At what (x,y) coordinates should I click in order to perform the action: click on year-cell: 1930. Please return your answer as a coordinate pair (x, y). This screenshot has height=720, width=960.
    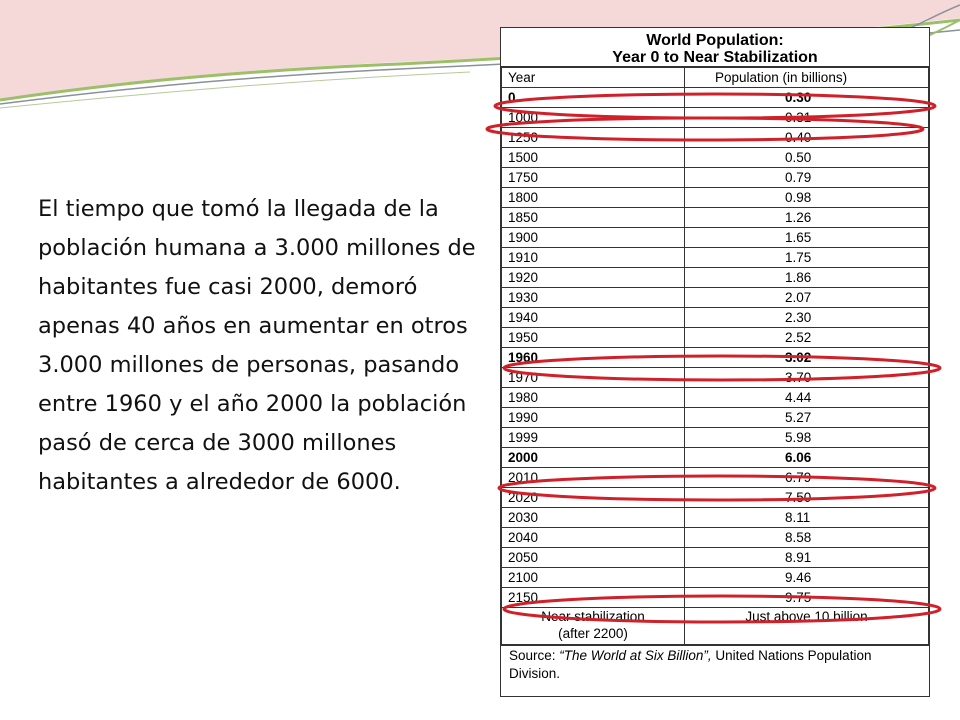
    Looking at the image, I should click on (593, 297).